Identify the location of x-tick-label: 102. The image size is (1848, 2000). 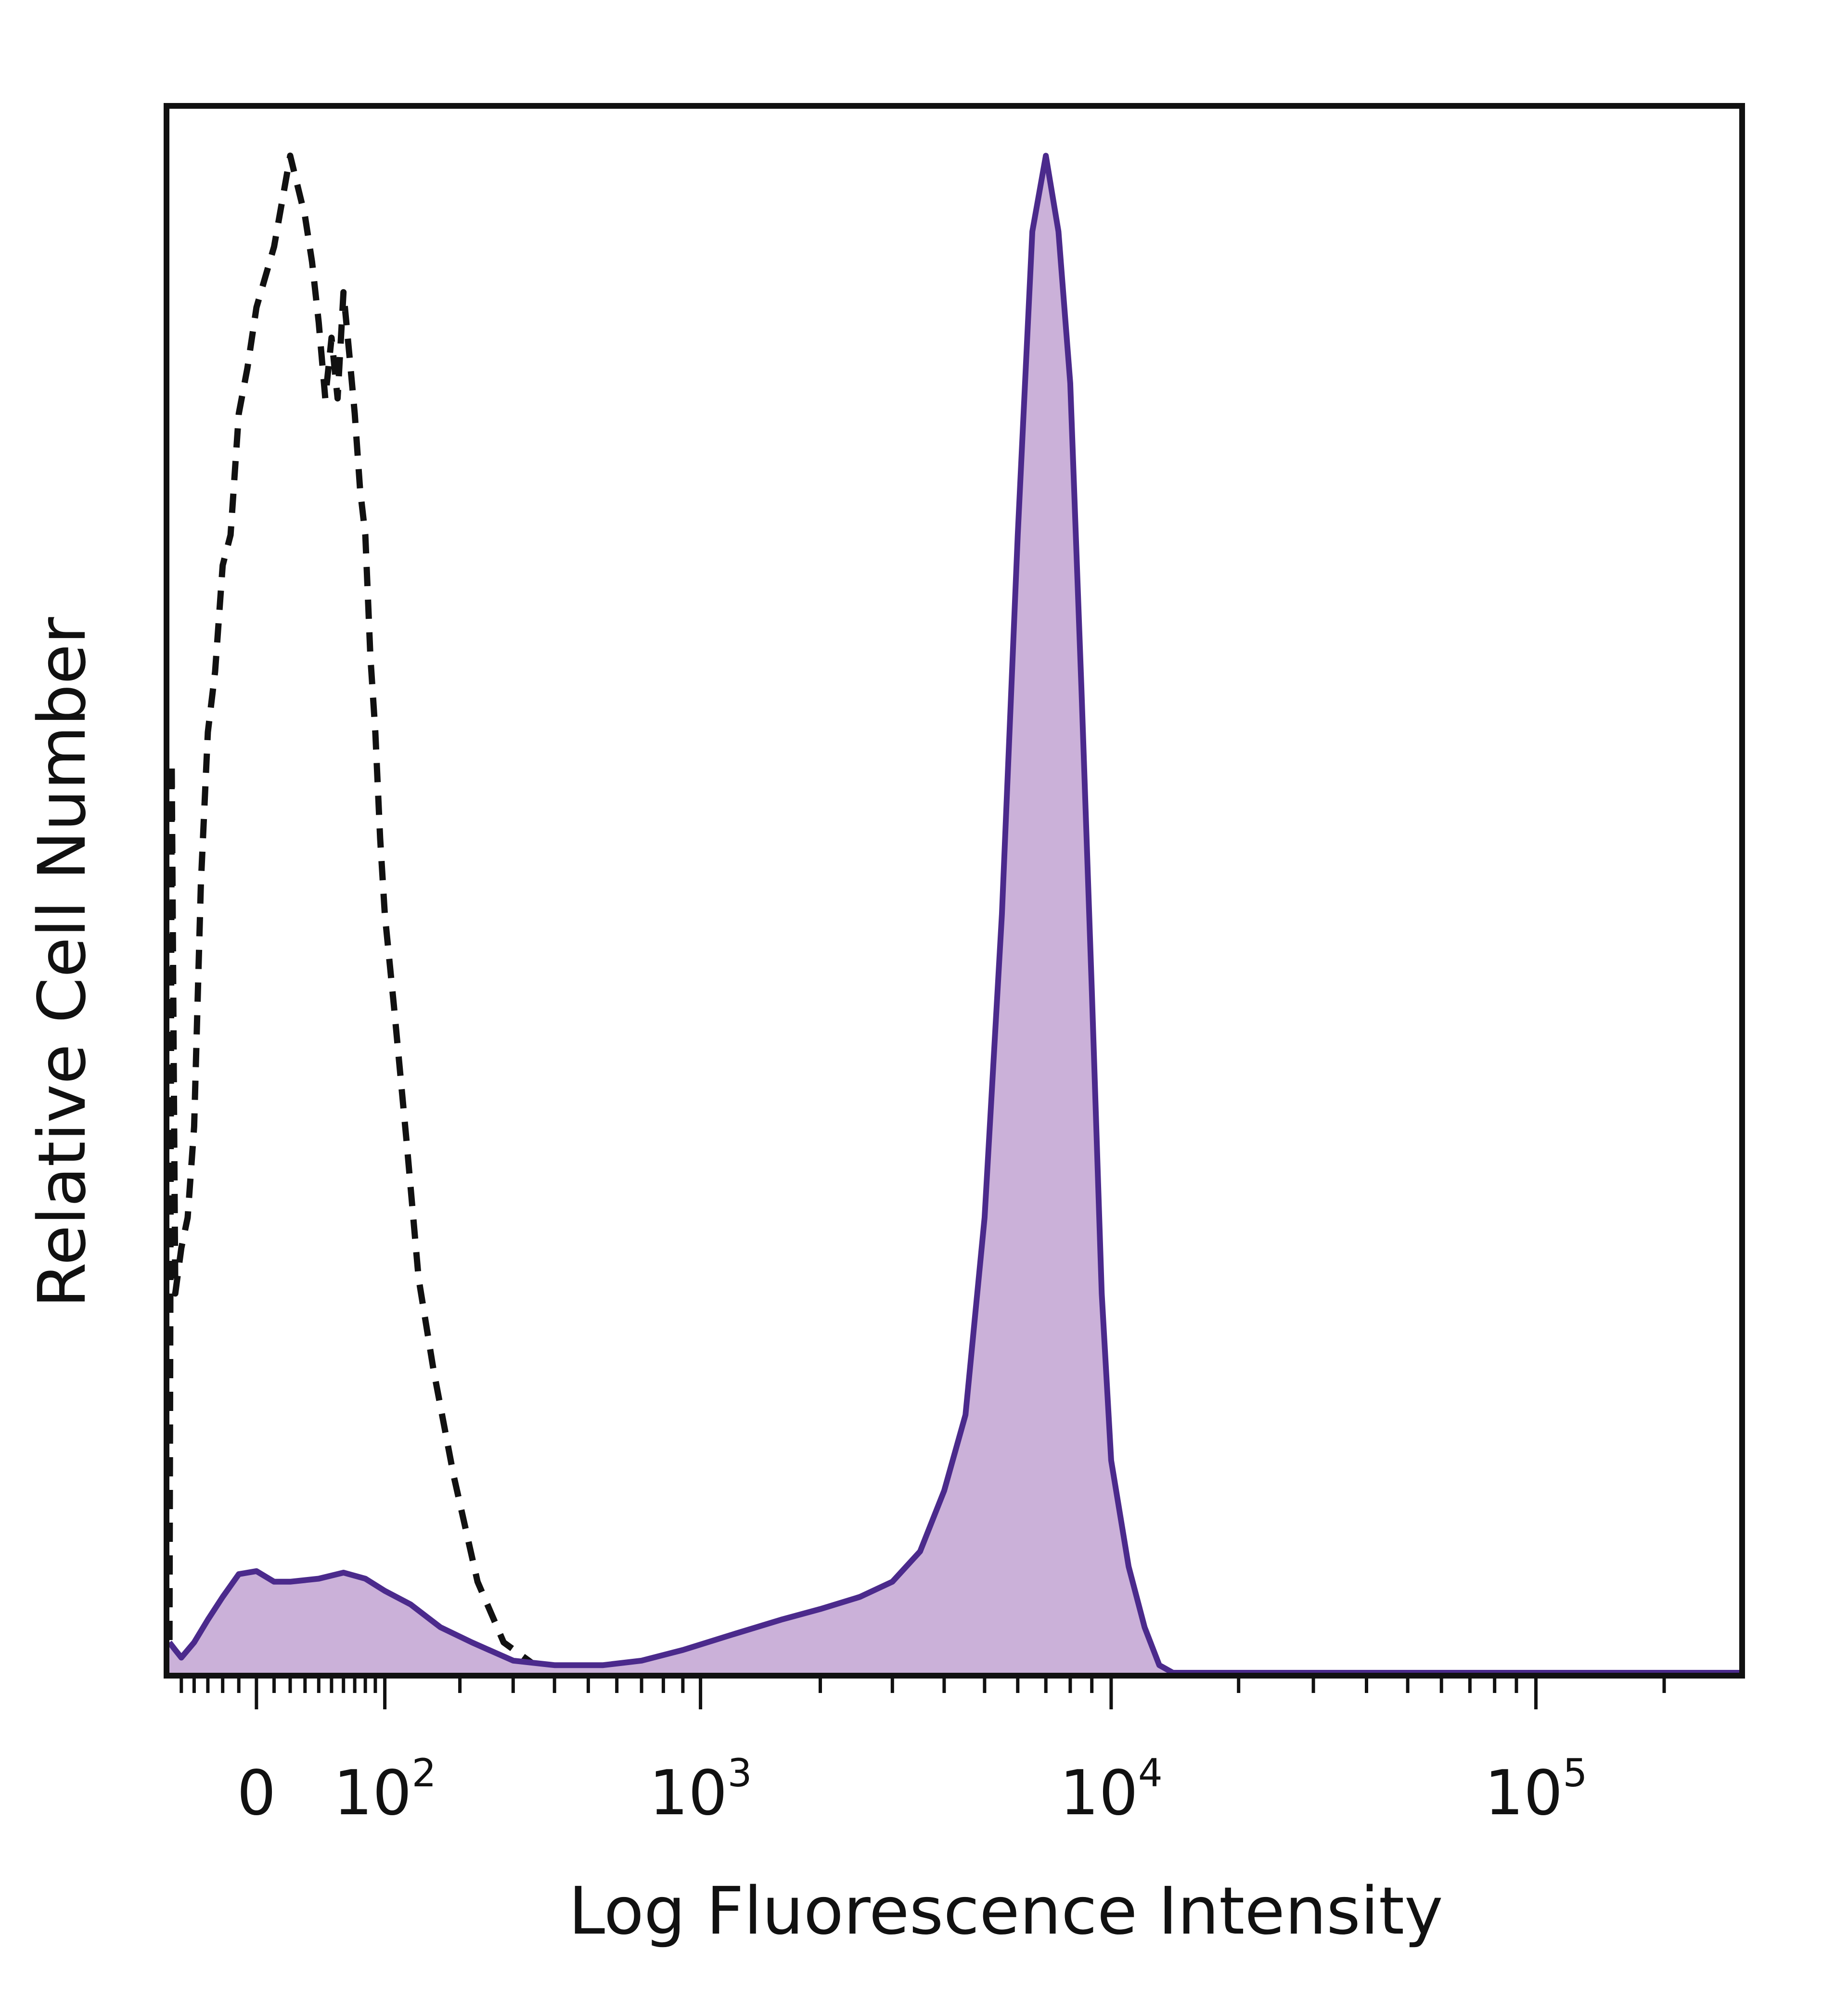
(385, 1790).